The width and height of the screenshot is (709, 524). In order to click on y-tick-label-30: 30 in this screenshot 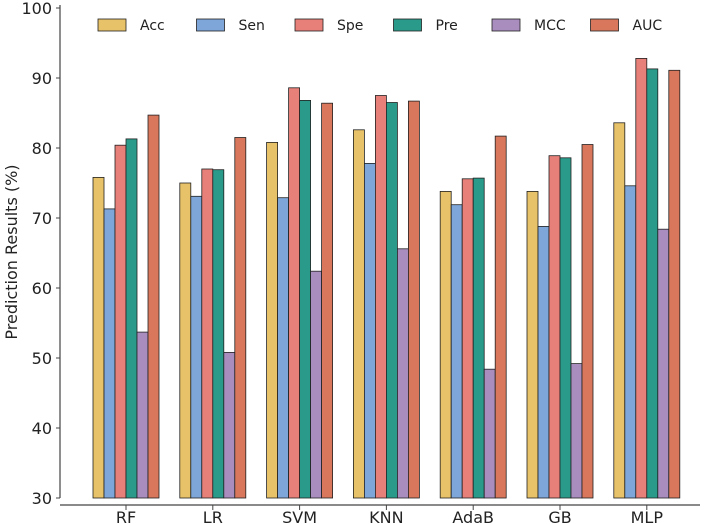, I will do `click(42, 498)`.